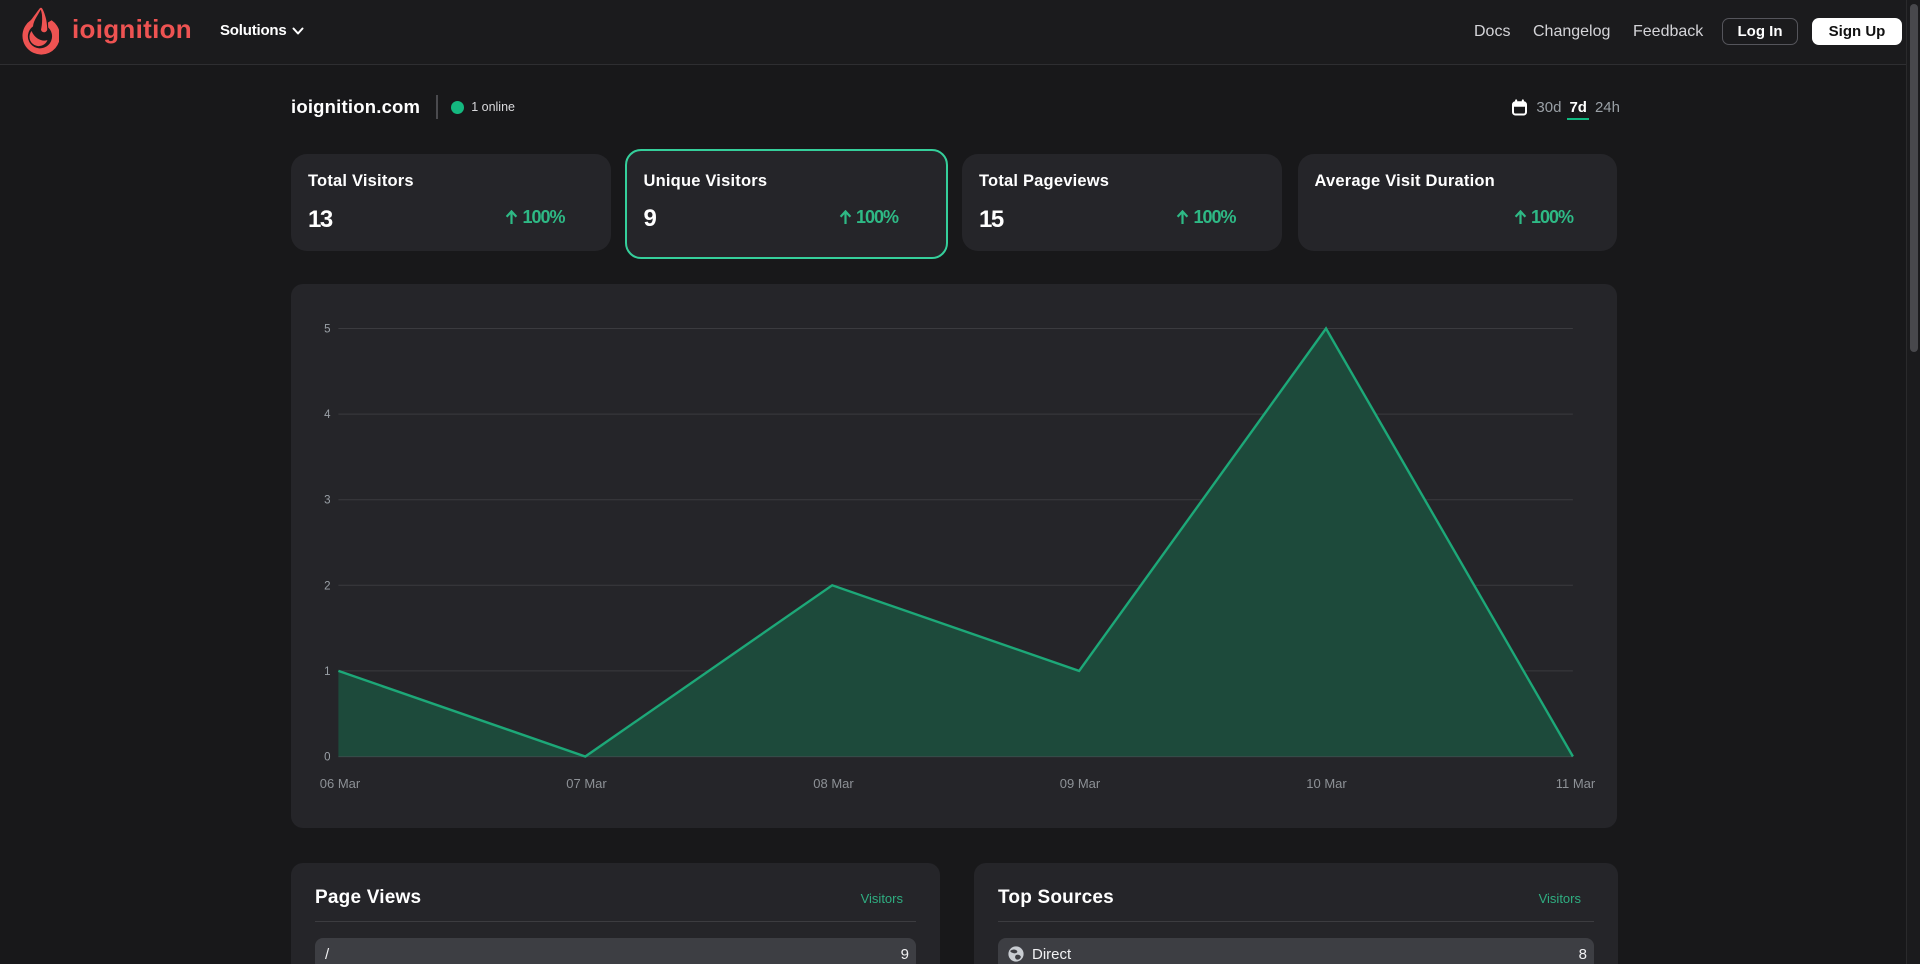  I want to click on svg-text: 11 Mar, so click(1576, 783).